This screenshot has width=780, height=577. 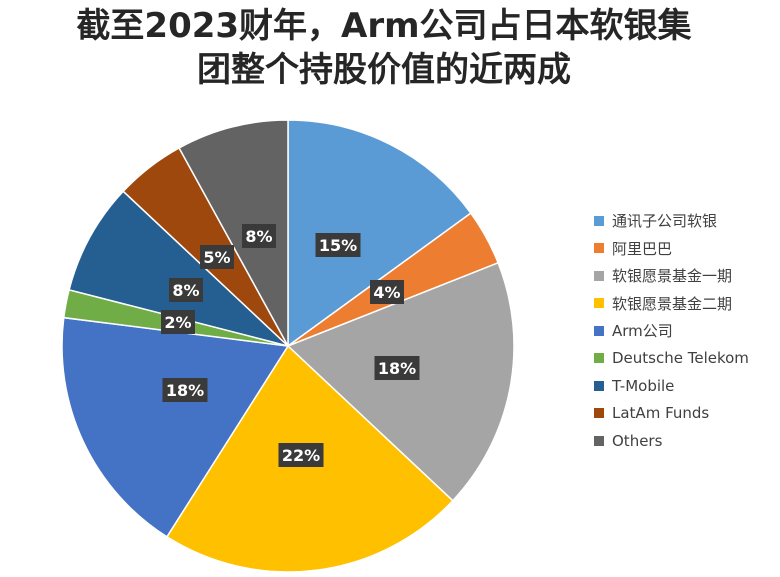 I want to click on data-label-1: 15%, so click(x=338, y=245).